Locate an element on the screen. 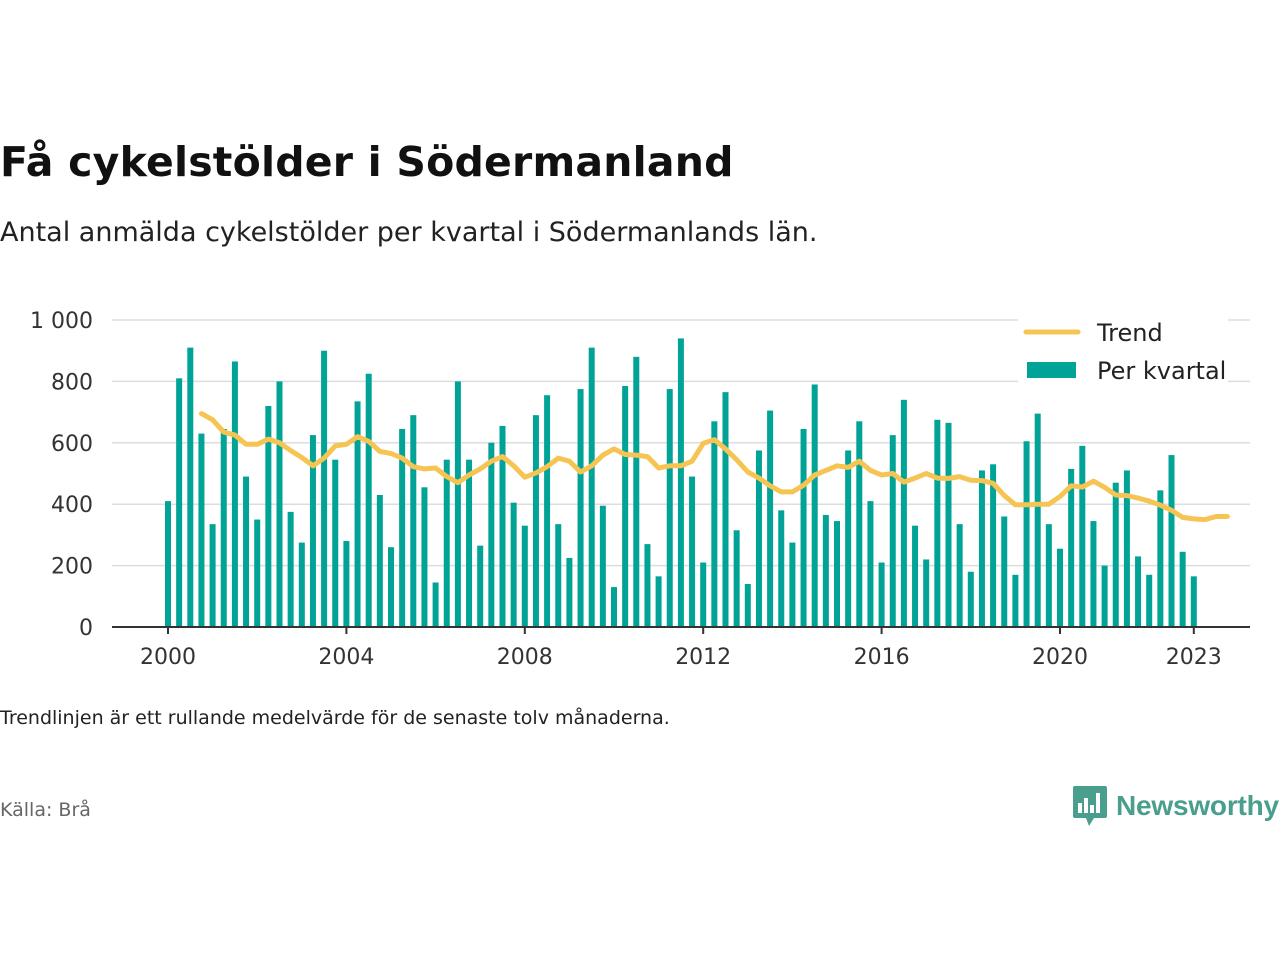 This screenshot has height=960, width=1280. x-tick-label: 2008 is located at coordinates (525, 657).